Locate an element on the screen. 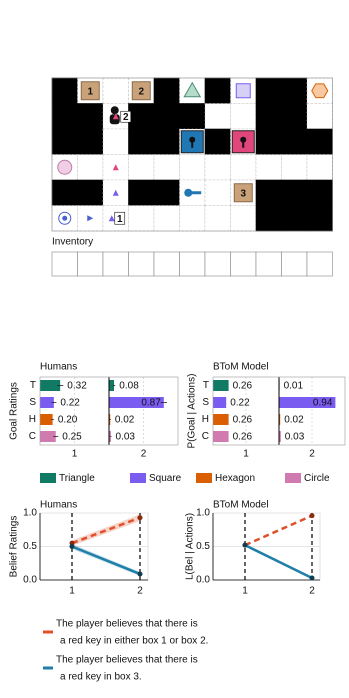 The image size is (349, 698). y-axis-label: Goal Ratings is located at coordinates (14, 411).